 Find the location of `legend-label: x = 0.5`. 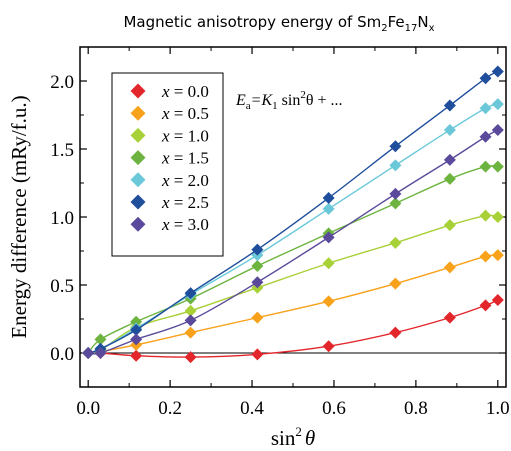

legend-label: x = 0.5 is located at coordinates (185, 113).